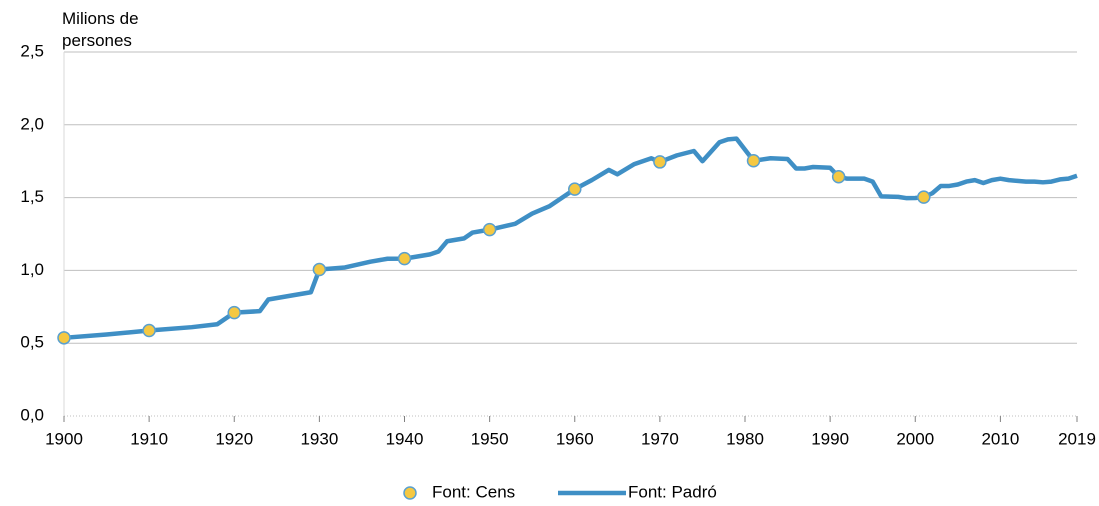 This screenshot has height=506, width=1099. I want to click on y-tick-label: 2,5, so click(32, 50).